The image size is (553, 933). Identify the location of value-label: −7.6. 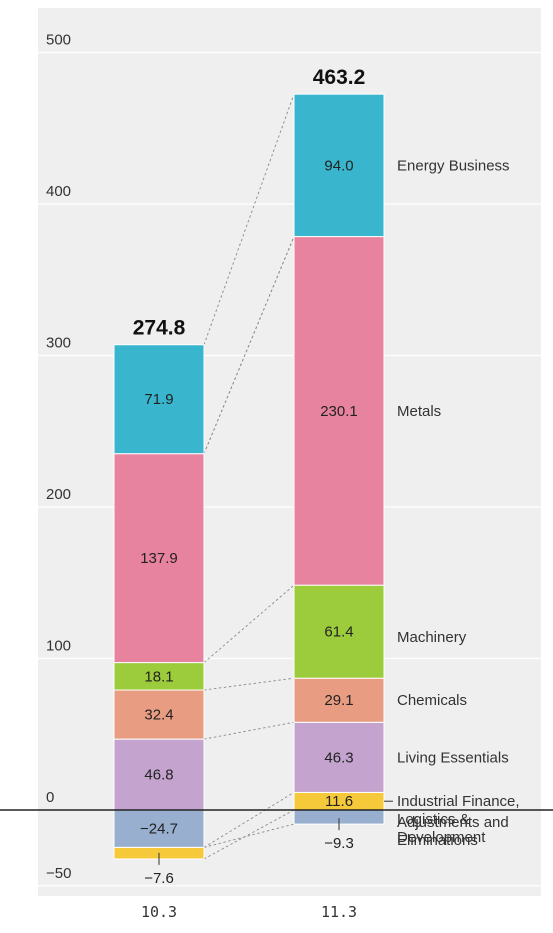
(159, 878).